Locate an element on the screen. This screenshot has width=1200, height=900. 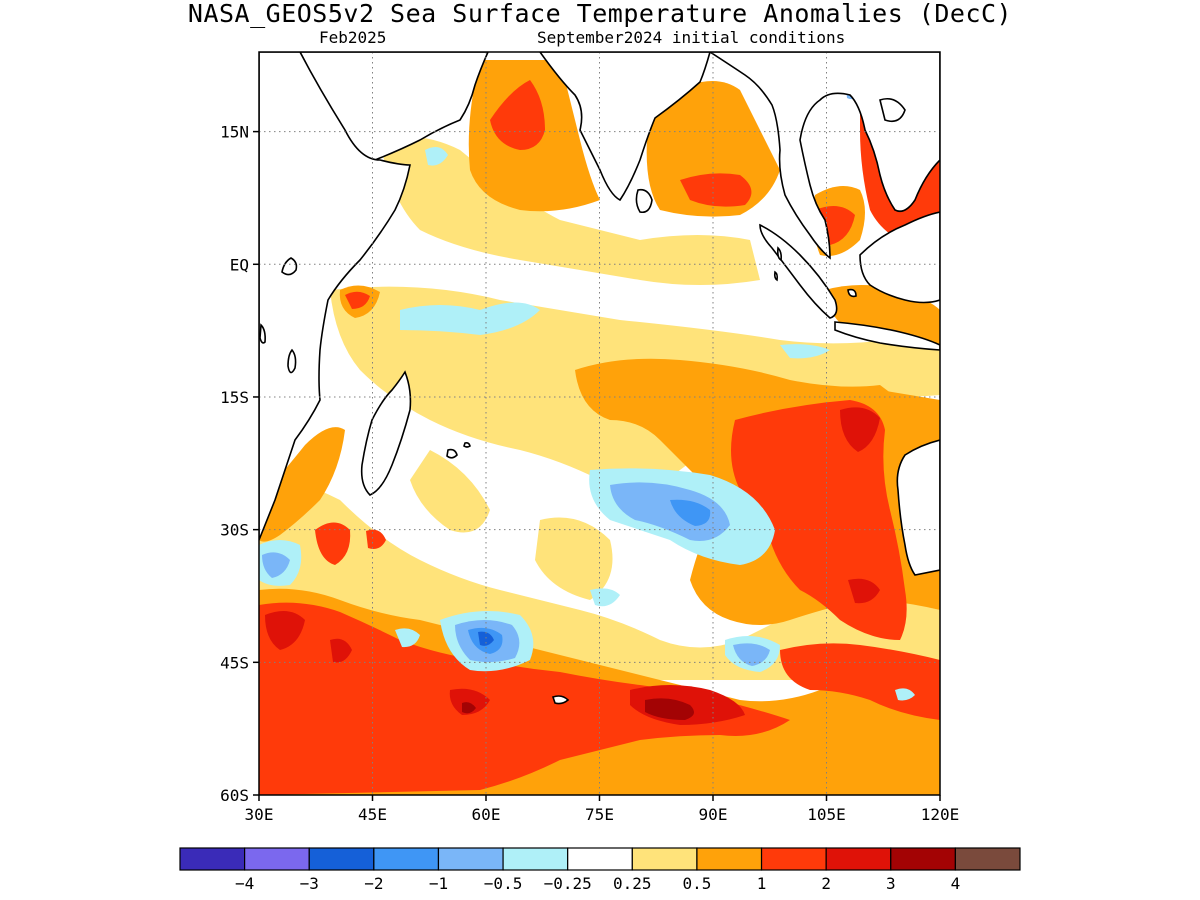
lon-tick-label: 90E is located at coordinates (713, 814).